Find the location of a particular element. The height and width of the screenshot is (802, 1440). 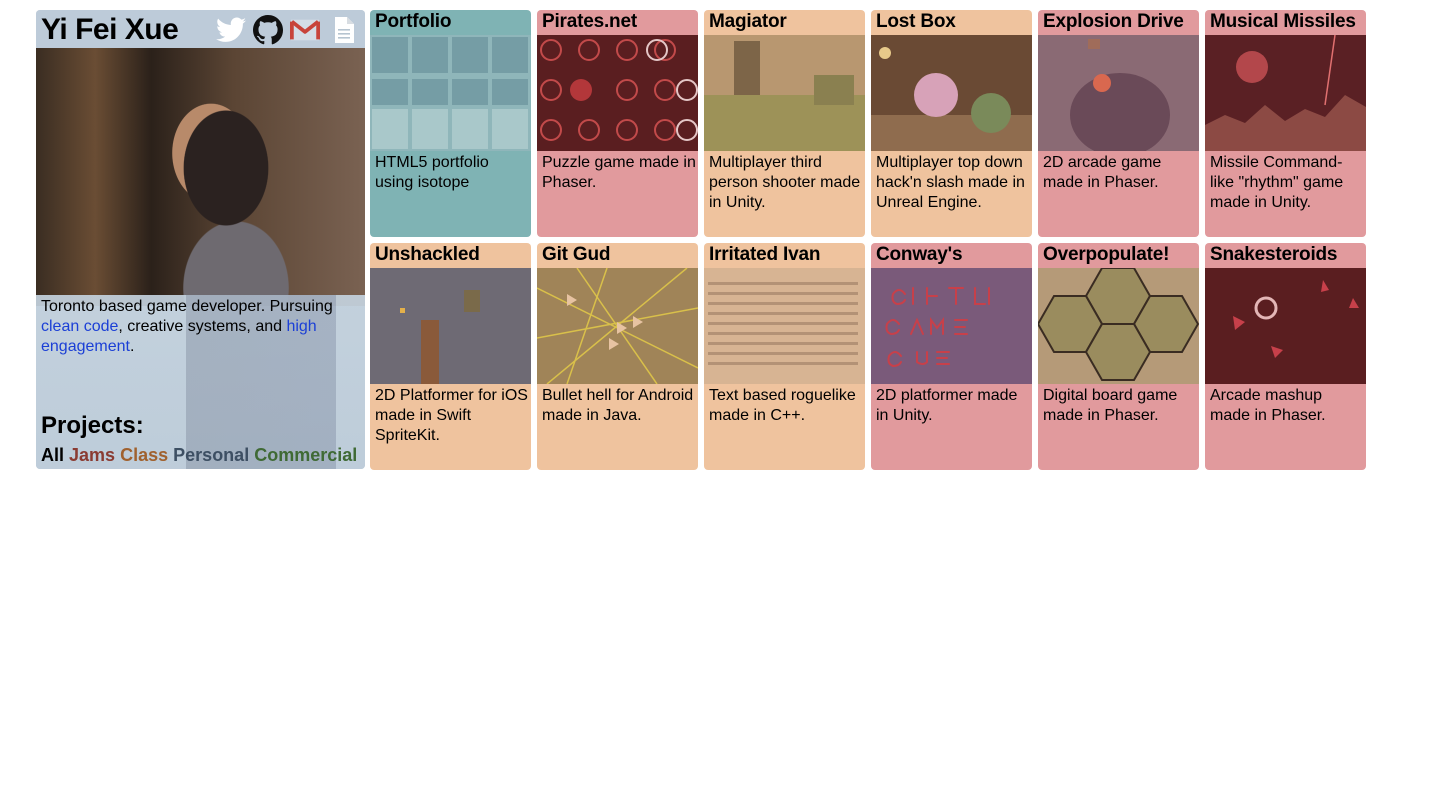

filter-class: Class is located at coordinates (144, 455).